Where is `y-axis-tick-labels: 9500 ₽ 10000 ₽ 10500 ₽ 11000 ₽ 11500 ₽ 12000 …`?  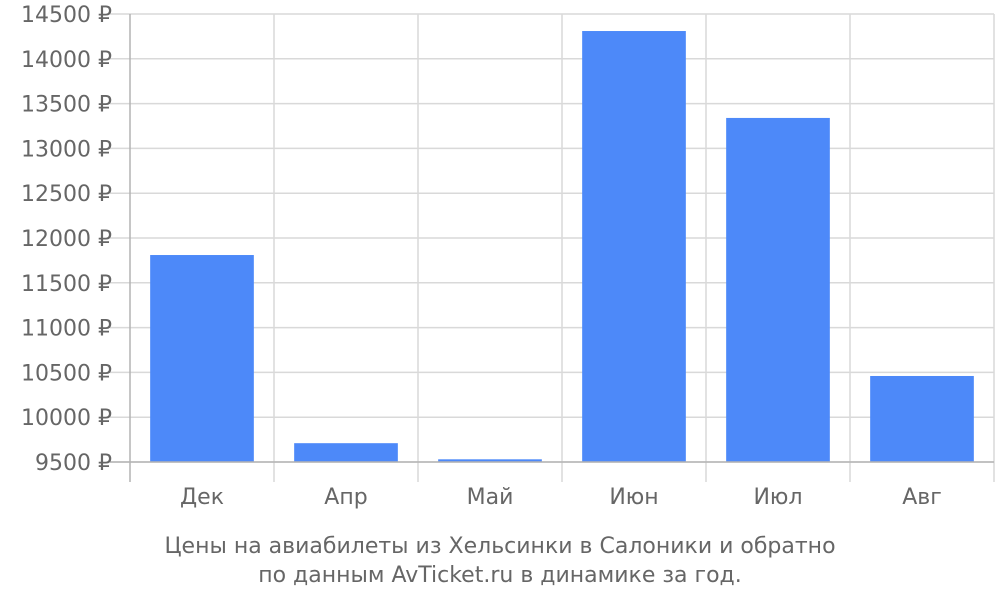
y-axis-tick-labels: 9500 ₽ 10000 ₽ 10500 ₽ 11000 ₽ 11500 ₽ 12000 … is located at coordinates (66, 239).